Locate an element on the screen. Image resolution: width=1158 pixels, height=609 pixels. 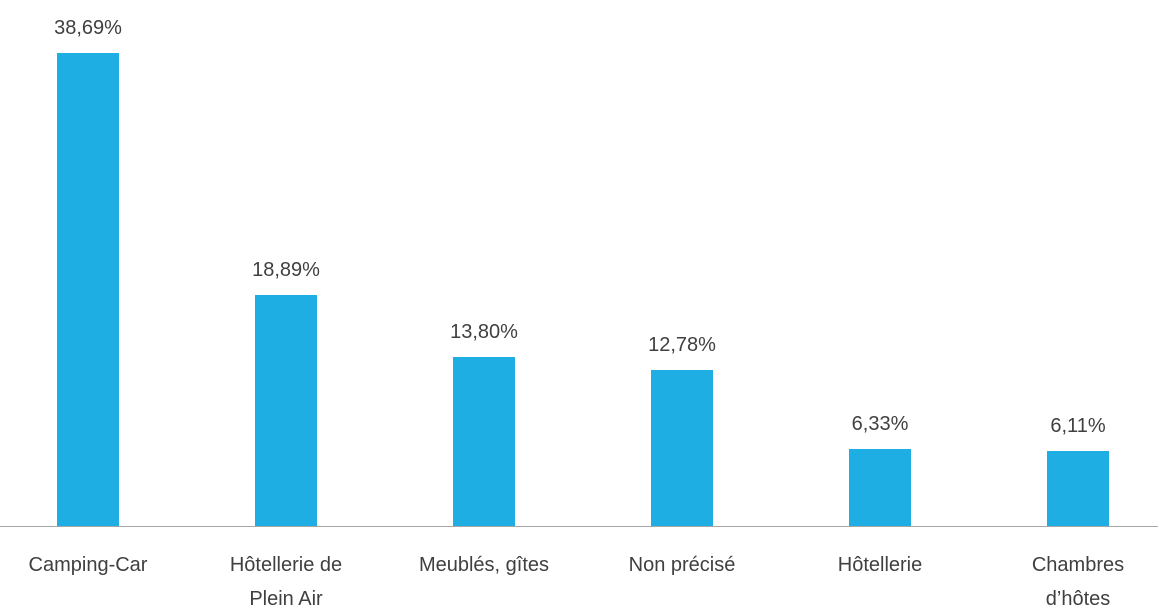
x-tick-label: Camping-Car is located at coordinates (88, 565).